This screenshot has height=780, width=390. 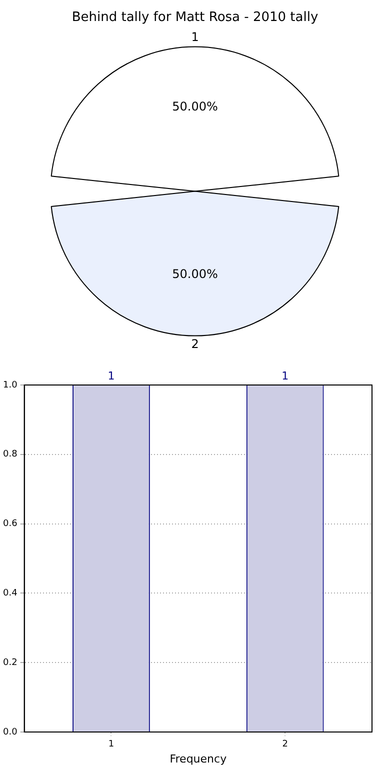 I want to click on y-tick-label: 0.0, so click(x=10, y=732).